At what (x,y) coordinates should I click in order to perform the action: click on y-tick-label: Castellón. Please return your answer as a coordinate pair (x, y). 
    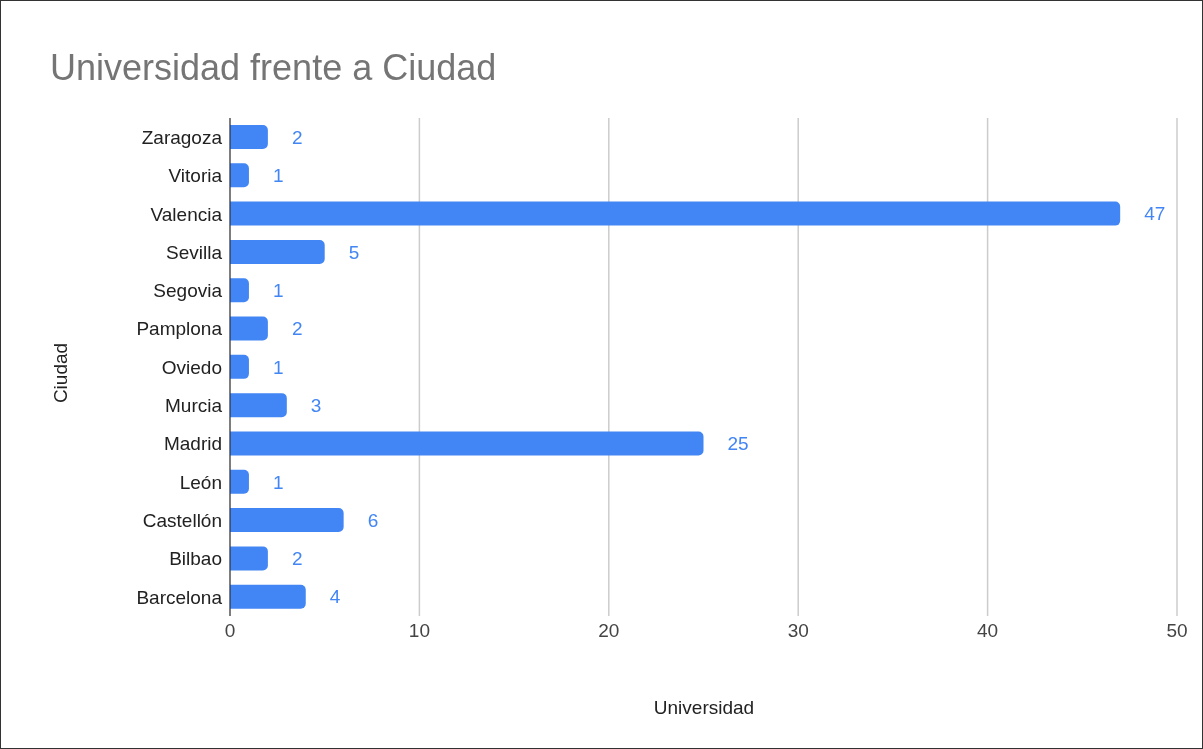
    Looking at the image, I should click on (182, 520).